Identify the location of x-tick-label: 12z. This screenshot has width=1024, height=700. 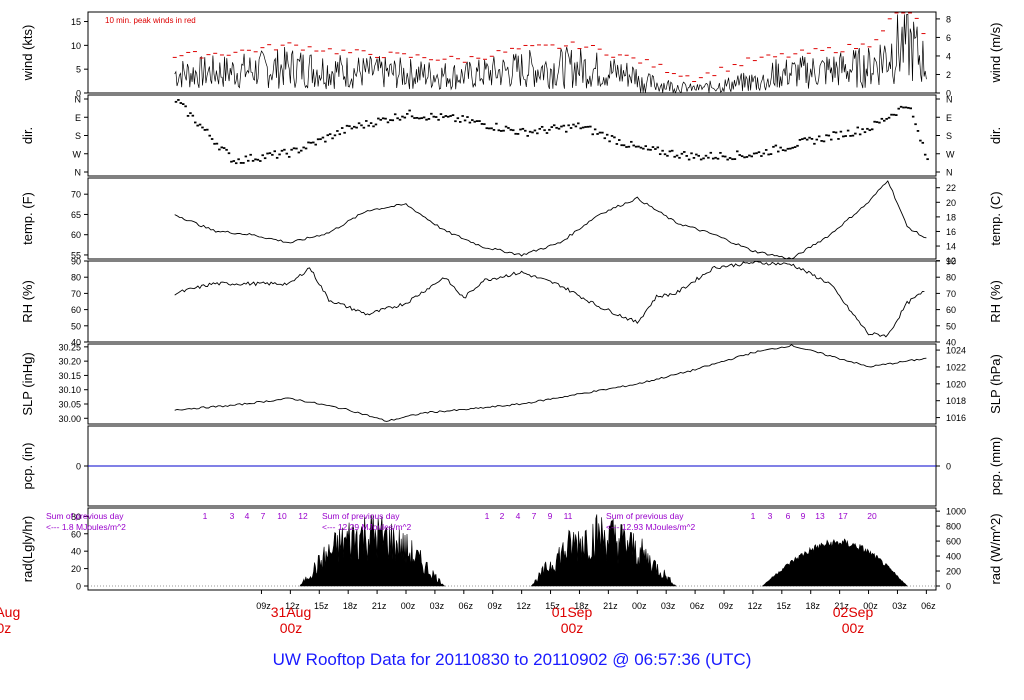
(292, 606).